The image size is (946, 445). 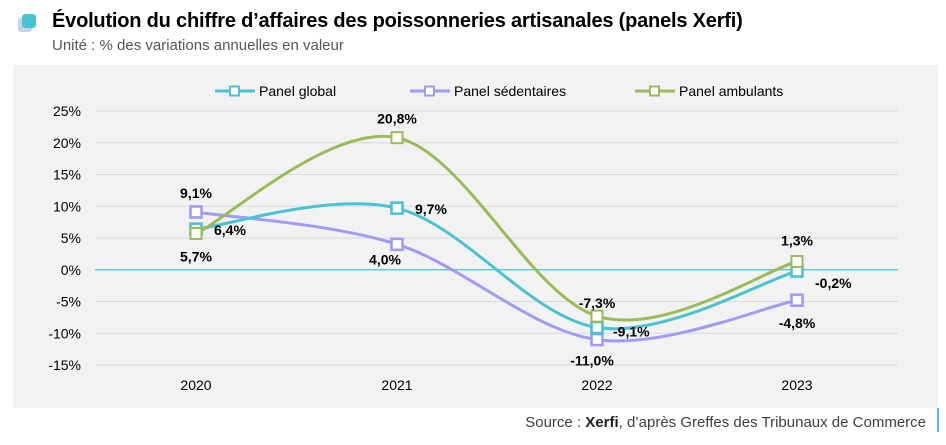 What do you see at coordinates (631, 332) in the screenshot?
I see `data-label: -9,1%` at bounding box center [631, 332].